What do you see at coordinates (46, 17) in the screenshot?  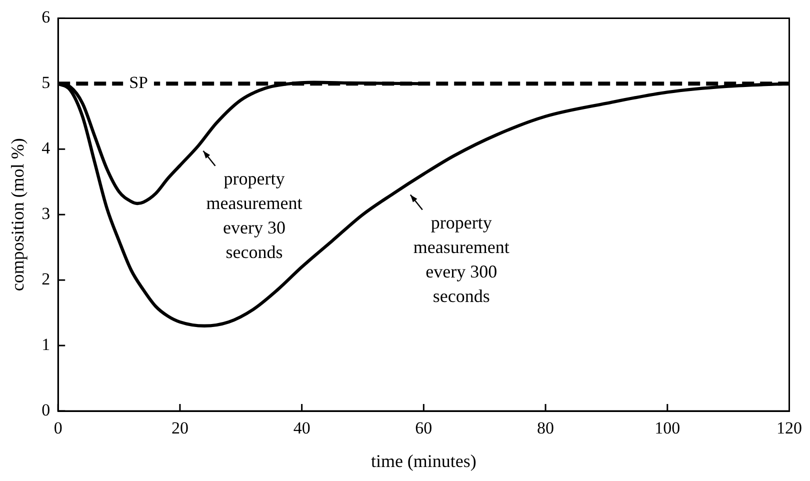 I see `y-tick-label: 6` at bounding box center [46, 17].